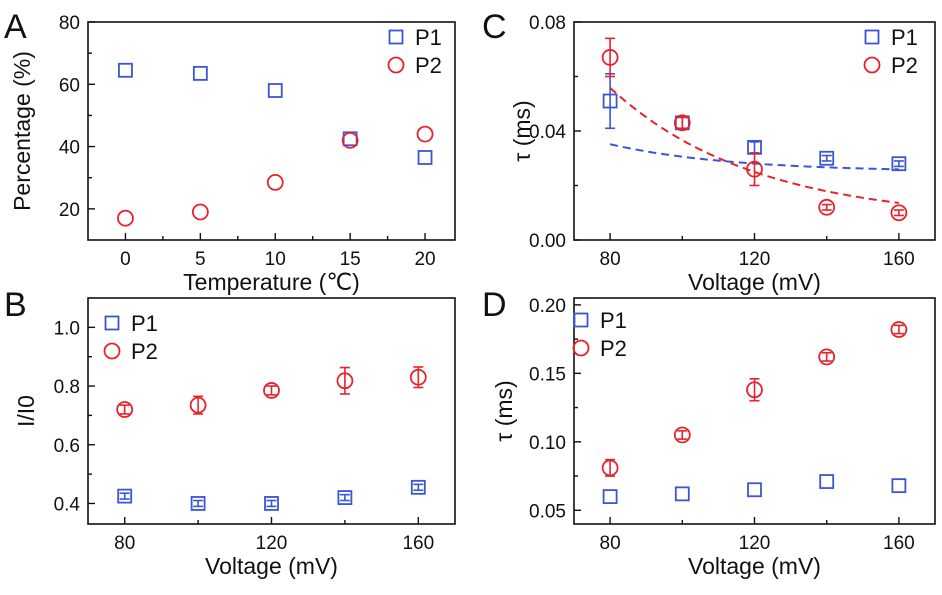 The image size is (942, 595). I want to click on y-tick-label: 0.15, so click(547, 374).